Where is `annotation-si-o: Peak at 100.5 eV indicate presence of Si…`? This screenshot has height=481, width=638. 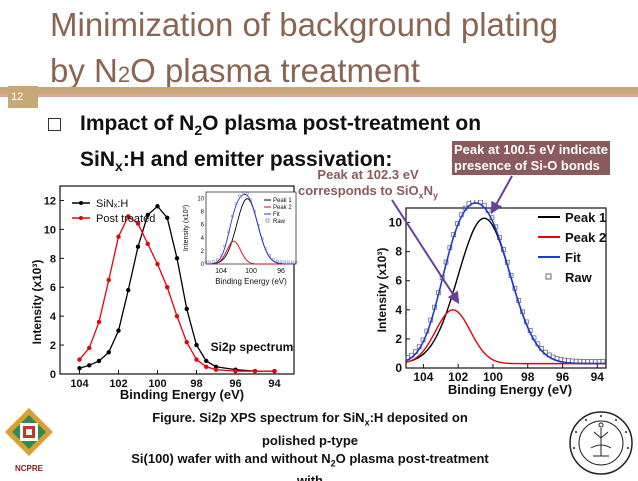 annotation-si-o: Peak at 100.5 eV indicate presence of Si… is located at coordinates (531, 158).